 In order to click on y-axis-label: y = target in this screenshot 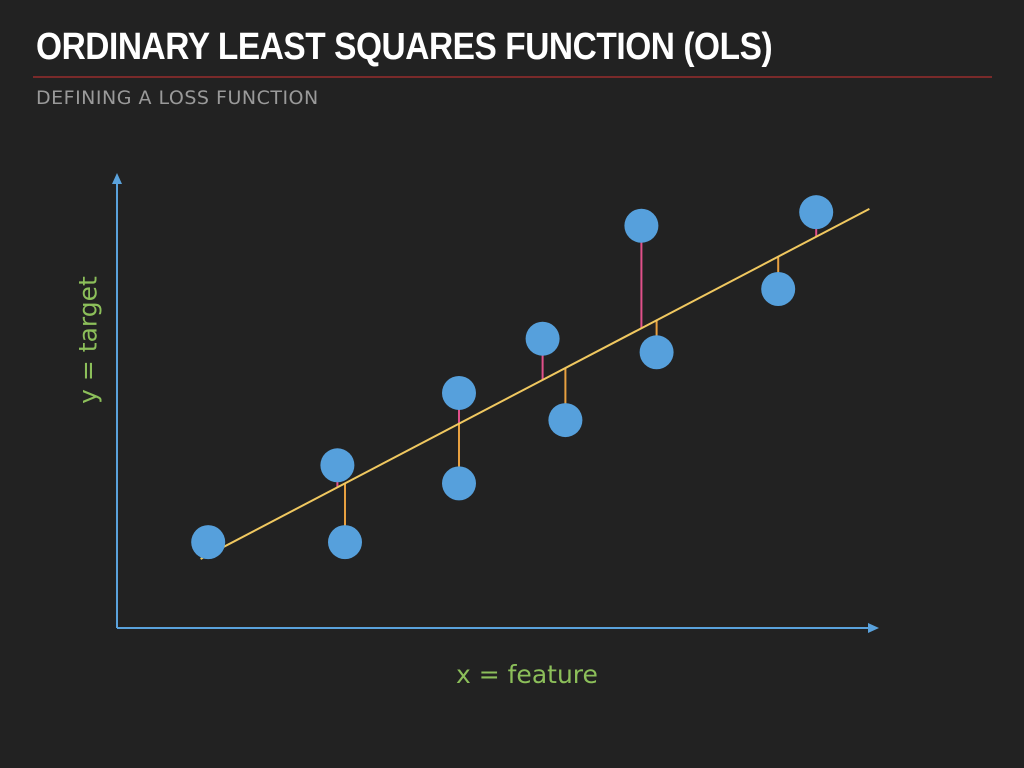, I will do `click(88, 340)`.